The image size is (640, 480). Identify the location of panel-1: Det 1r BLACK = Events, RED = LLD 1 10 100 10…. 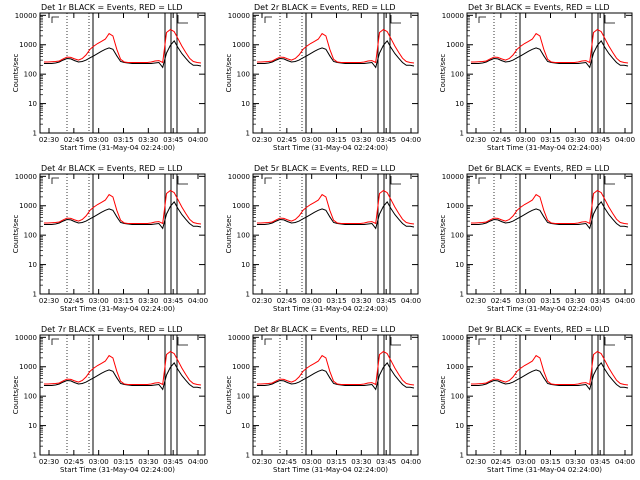
(110, 77).